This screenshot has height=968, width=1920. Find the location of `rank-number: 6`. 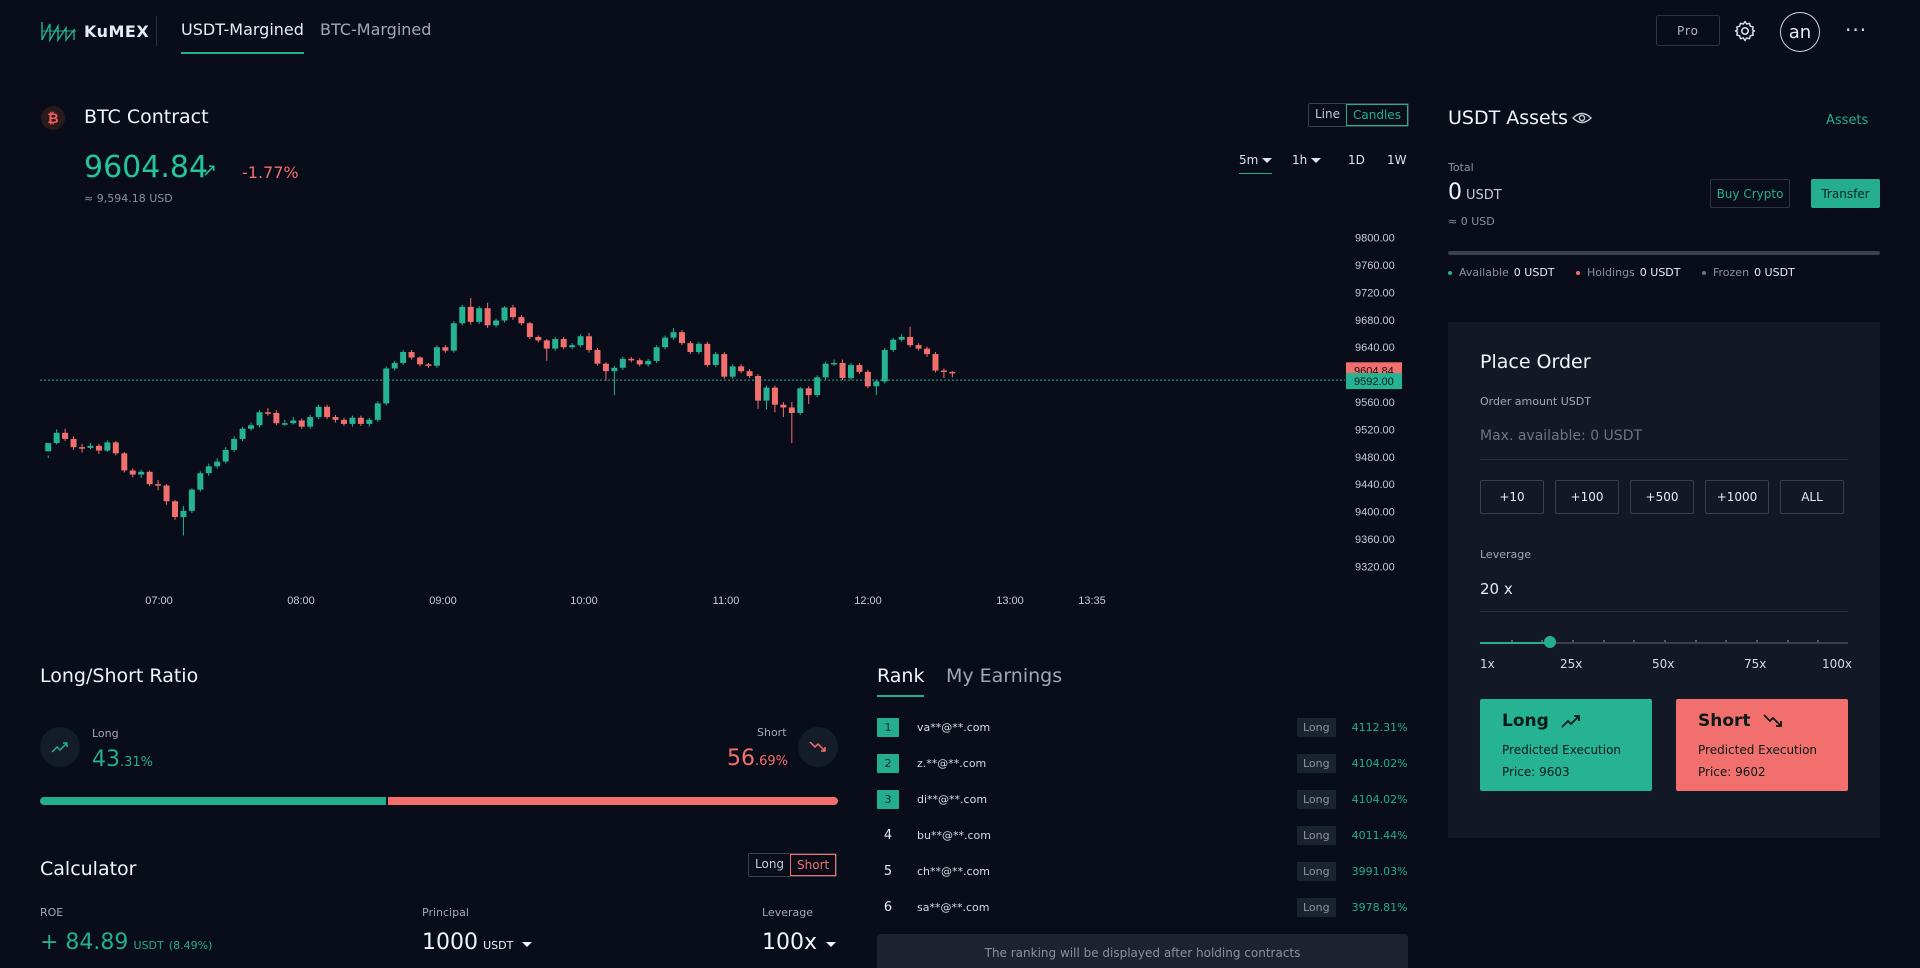

rank-number: 6 is located at coordinates (888, 907).